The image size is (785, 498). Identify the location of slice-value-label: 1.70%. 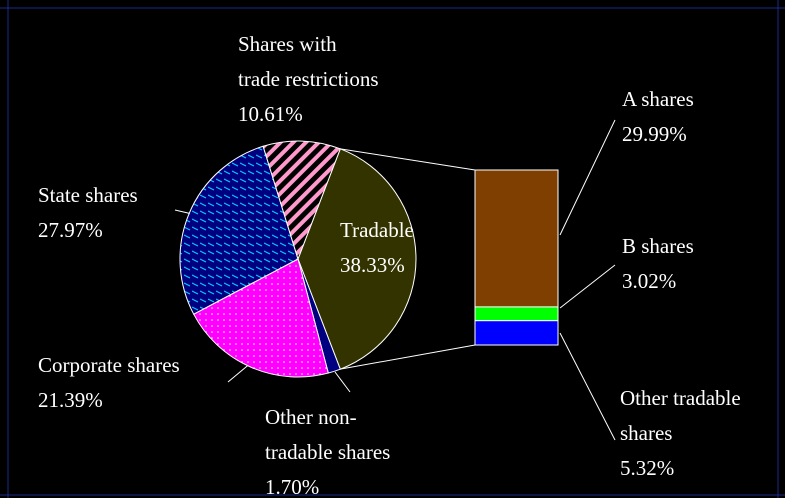
(292, 486).